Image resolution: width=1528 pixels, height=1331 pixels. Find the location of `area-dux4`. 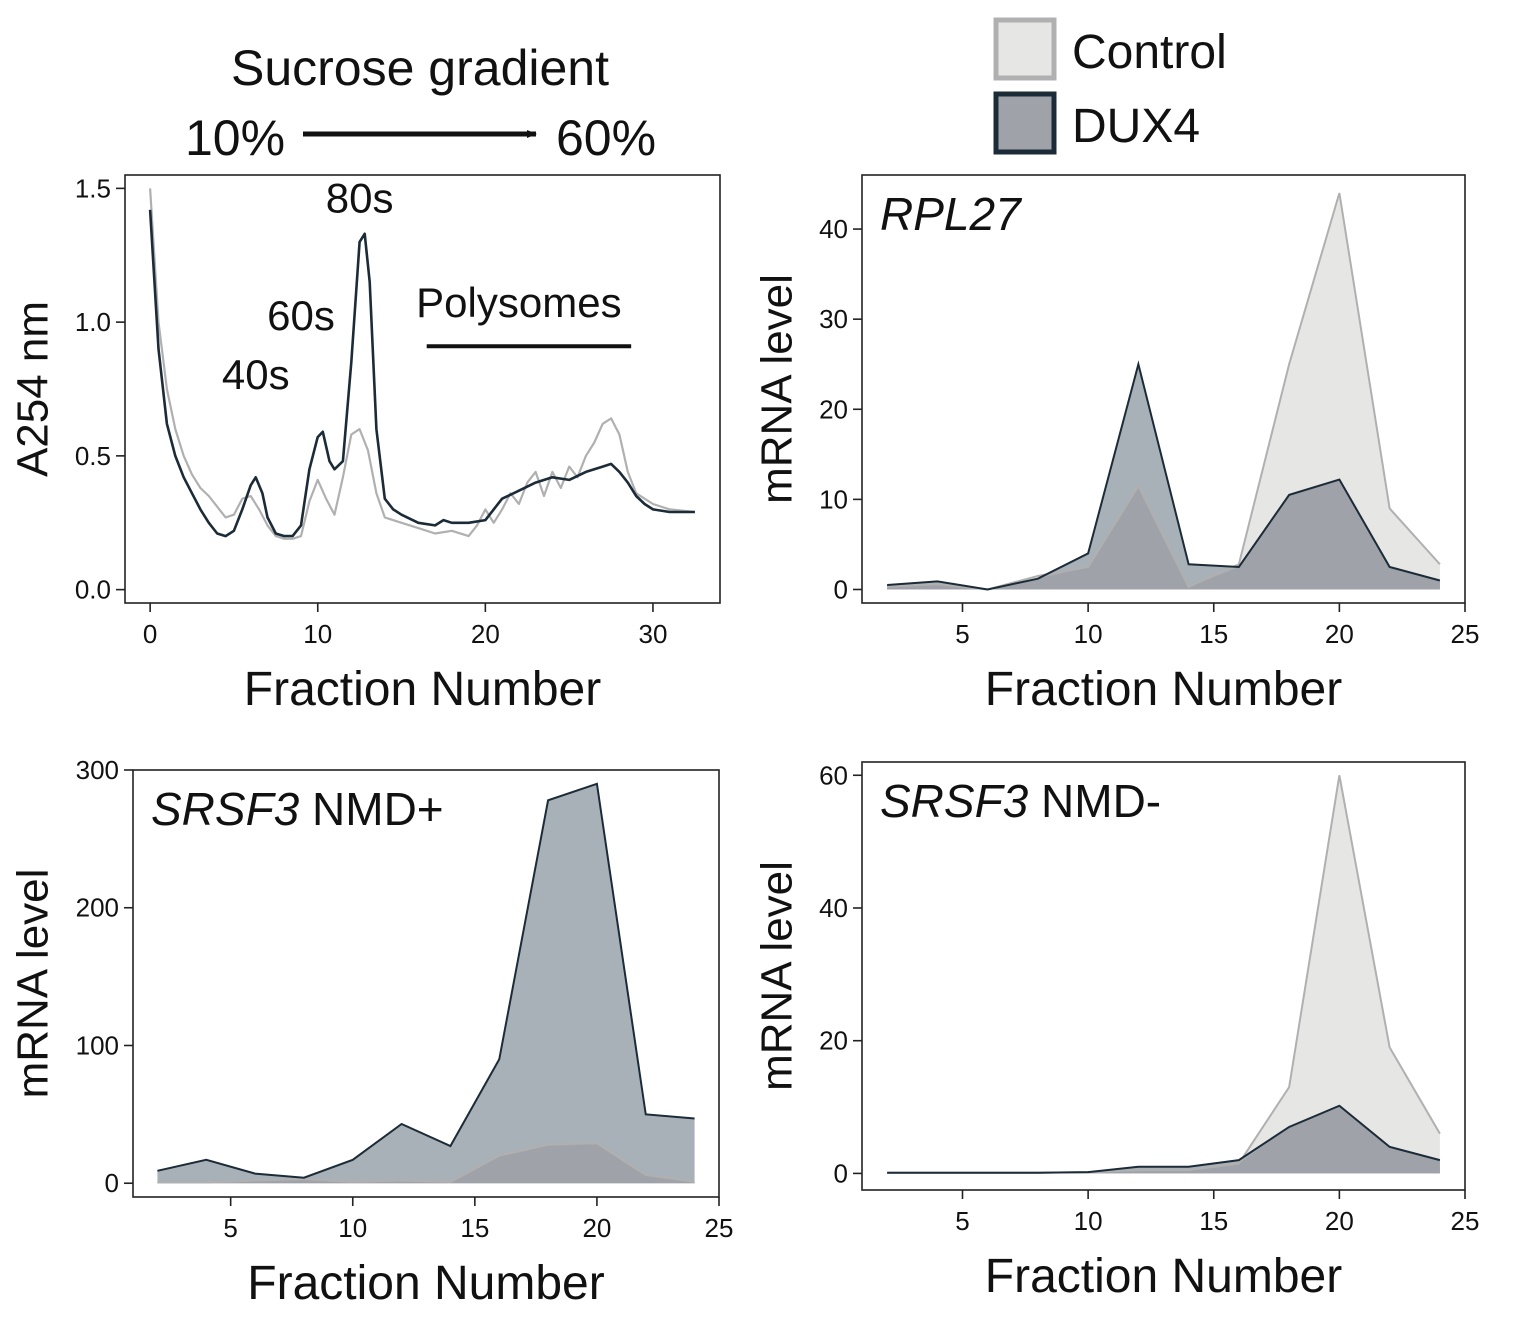

area-dux4 is located at coordinates (426, 983).